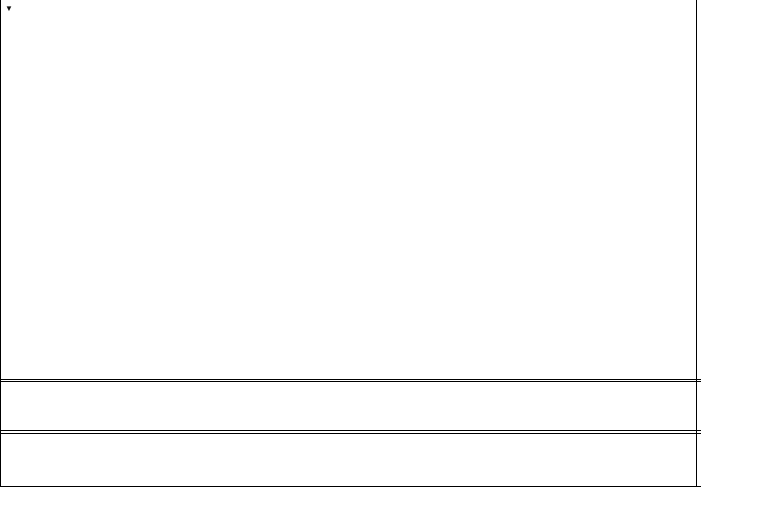 The height and width of the screenshot is (511, 759). What do you see at coordinates (379, 499) in the screenshot?
I see `time-axis` at bounding box center [379, 499].